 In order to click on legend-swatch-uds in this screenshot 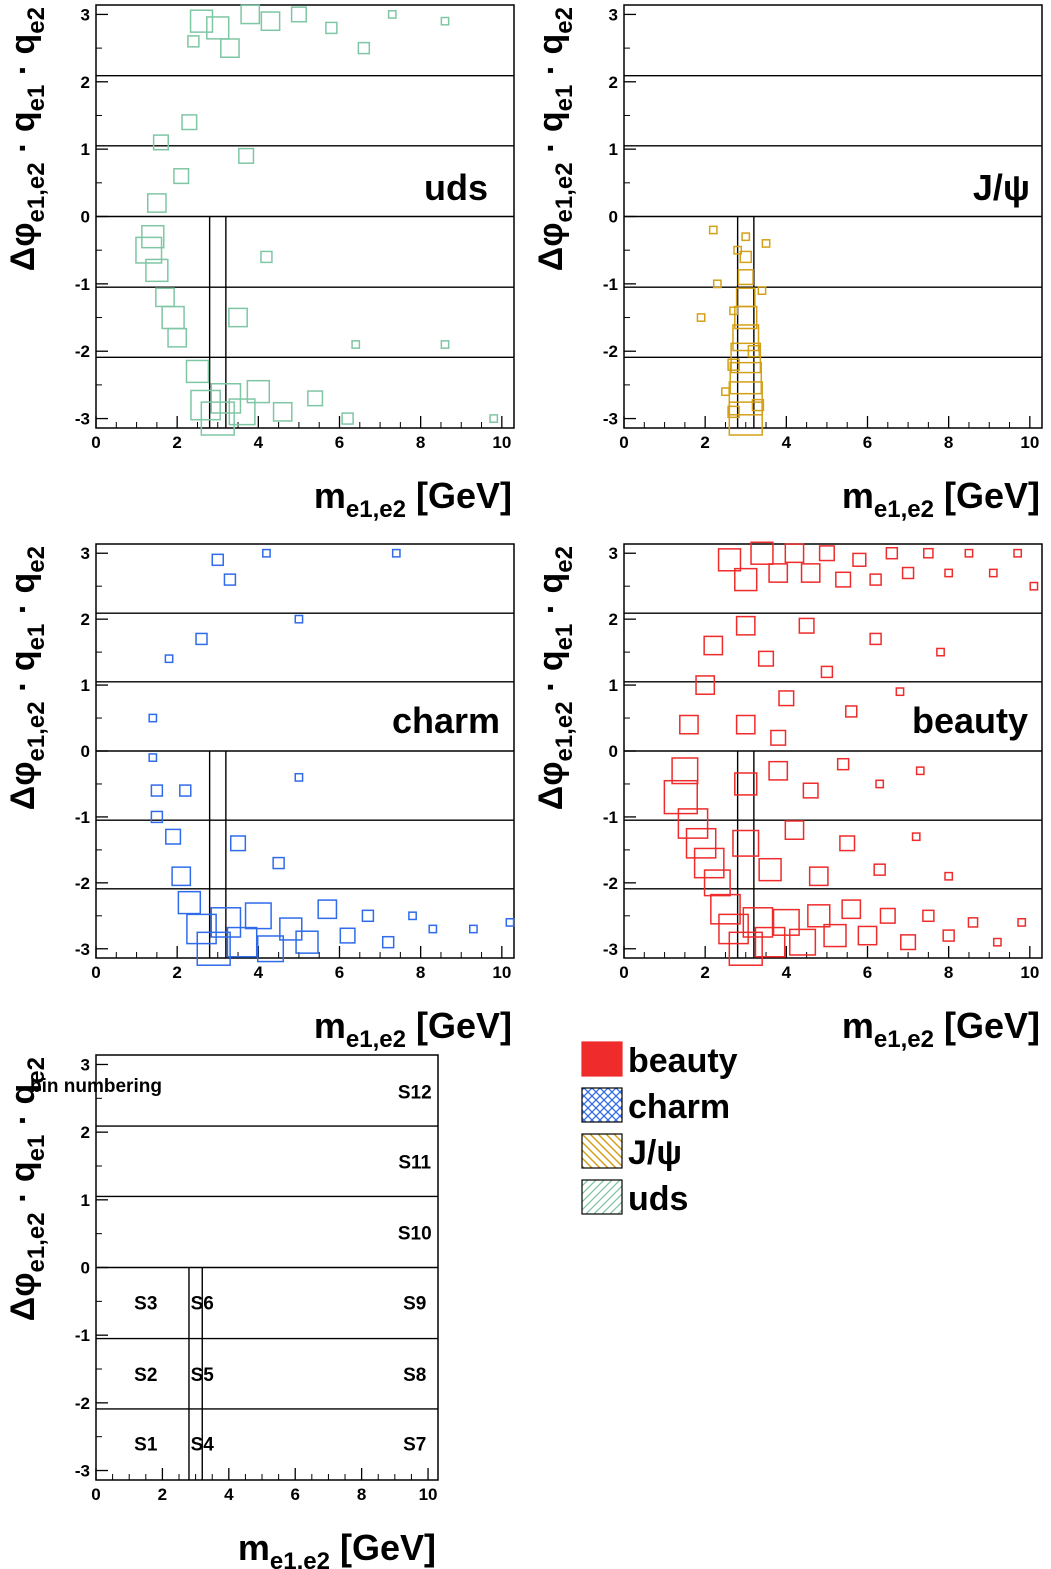, I will do `click(602, 1197)`.